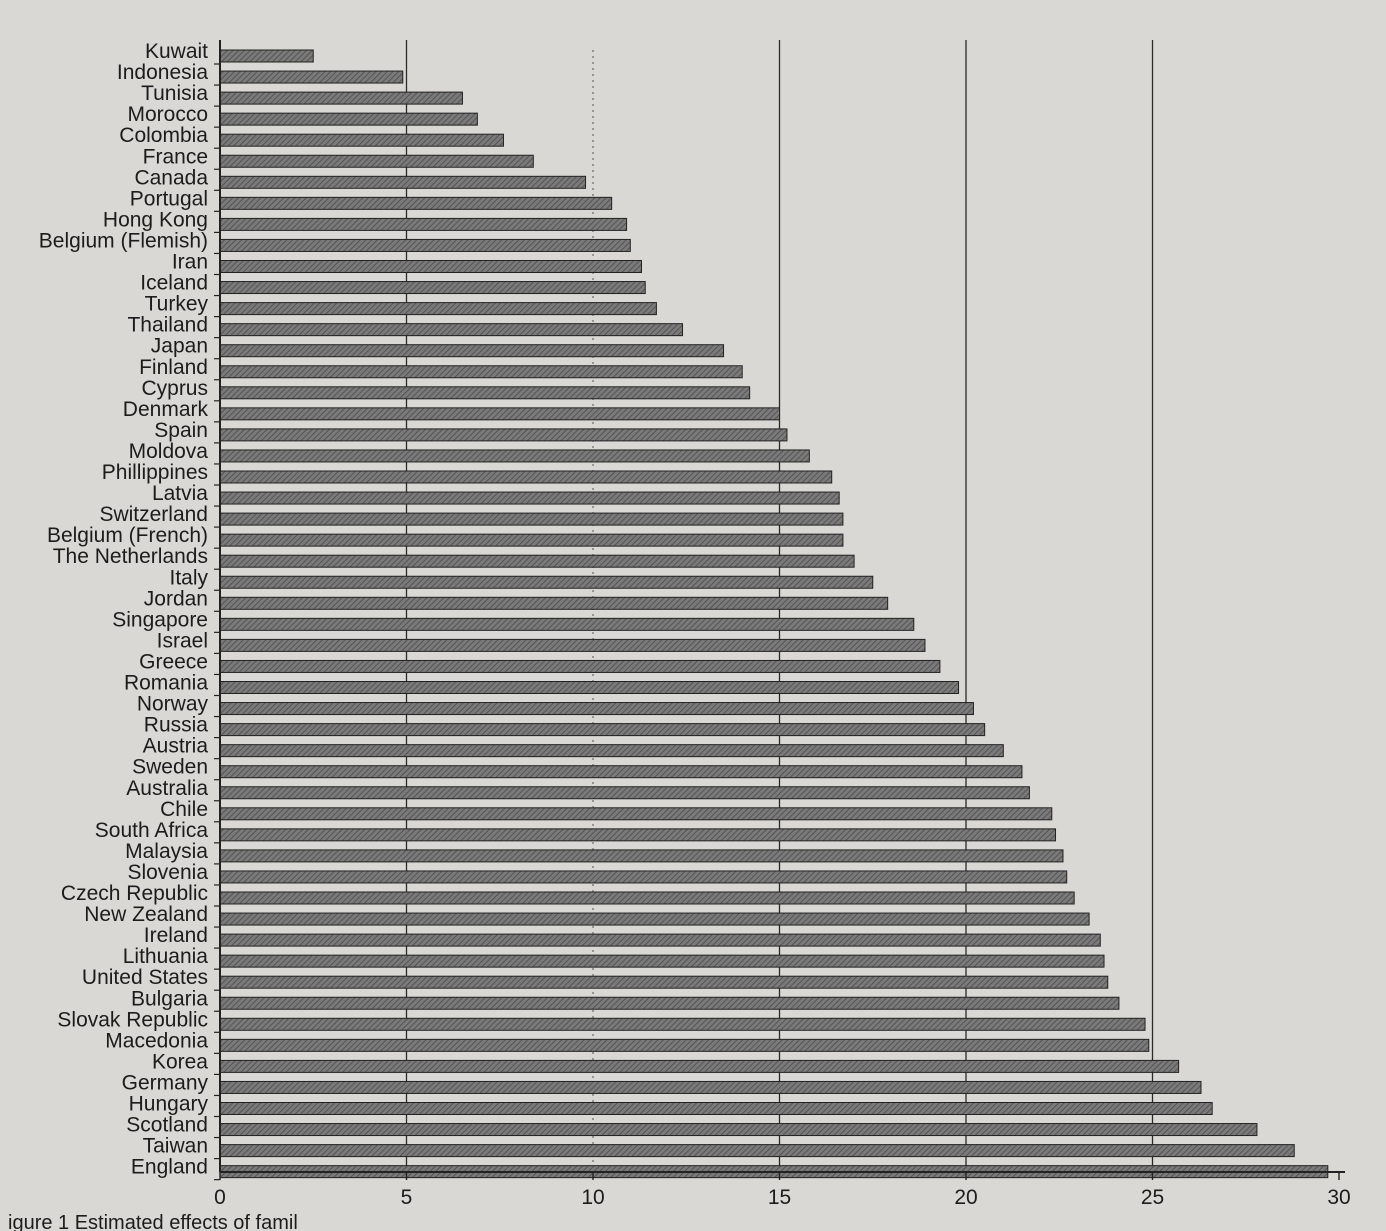 The image size is (1386, 1231). What do you see at coordinates (779, 1197) in the screenshot?
I see `x-tick-label: 15` at bounding box center [779, 1197].